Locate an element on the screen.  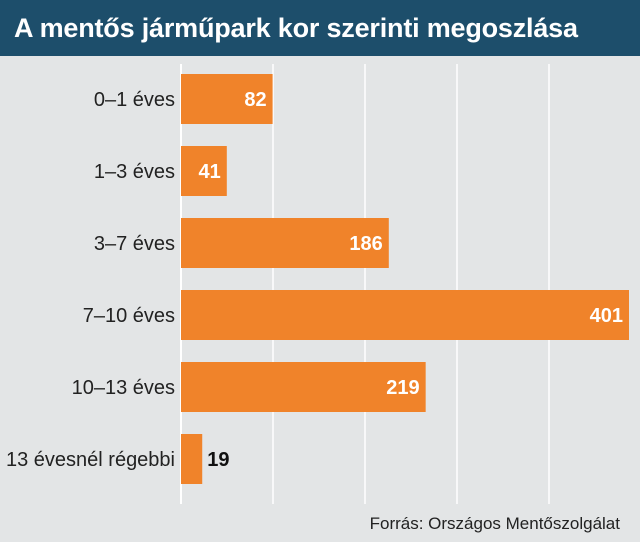
category-label: 3–7 éves is located at coordinates (134, 244).